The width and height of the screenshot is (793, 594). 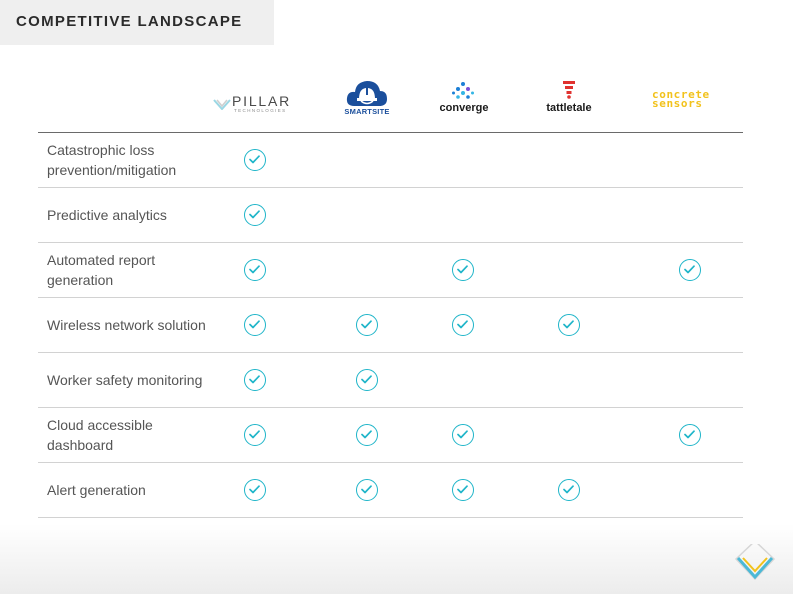 What do you see at coordinates (367, 111) in the screenshot?
I see `smartsite-name: SMARTSITE` at bounding box center [367, 111].